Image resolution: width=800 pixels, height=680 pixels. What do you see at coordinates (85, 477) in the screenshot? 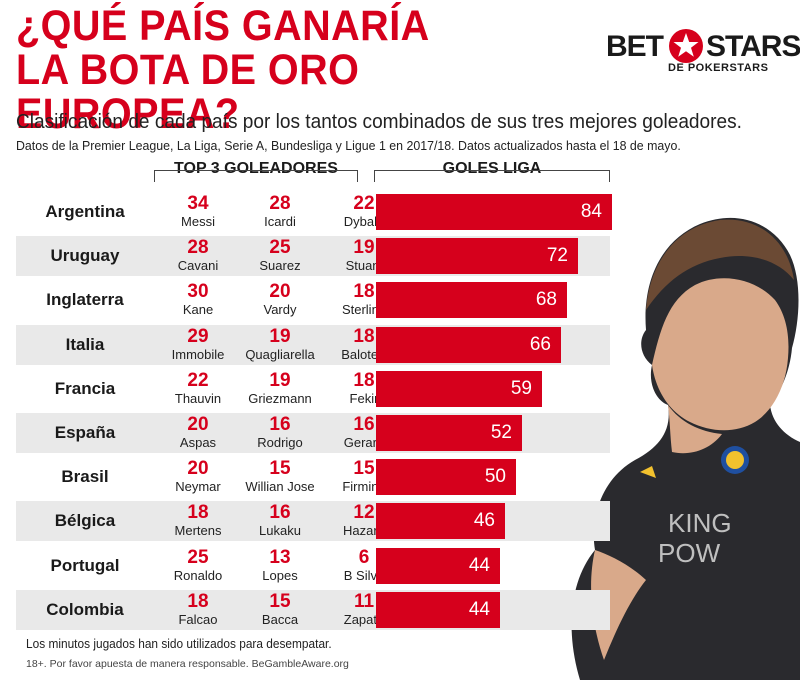
I see `country-label: Brasil` at bounding box center [85, 477].